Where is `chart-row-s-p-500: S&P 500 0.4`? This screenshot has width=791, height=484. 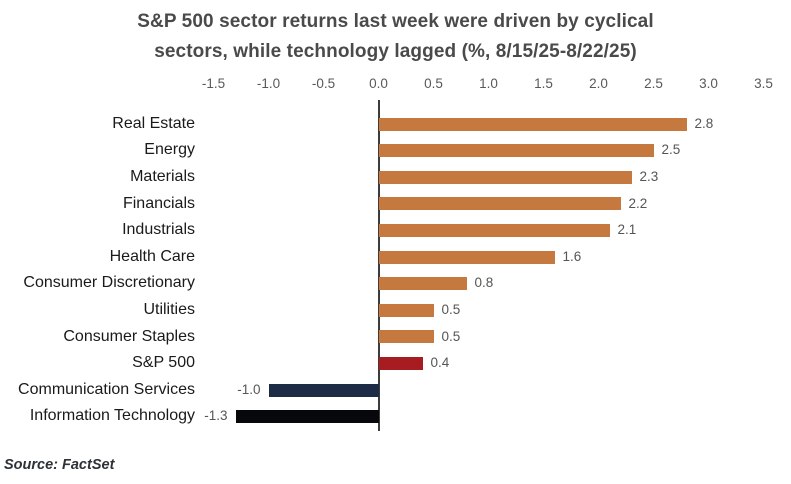
chart-row-s-p-500: S&P 500 0.4 is located at coordinates (395, 363).